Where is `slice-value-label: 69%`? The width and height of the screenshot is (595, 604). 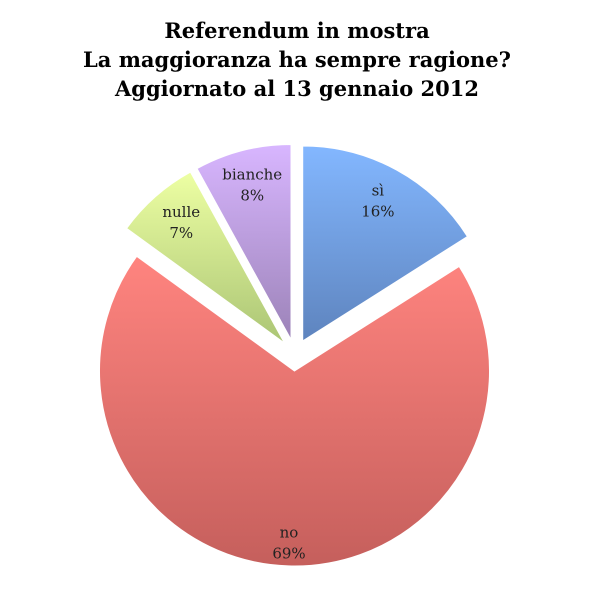 slice-value-label: 69% is located at coordinates (288, 553).